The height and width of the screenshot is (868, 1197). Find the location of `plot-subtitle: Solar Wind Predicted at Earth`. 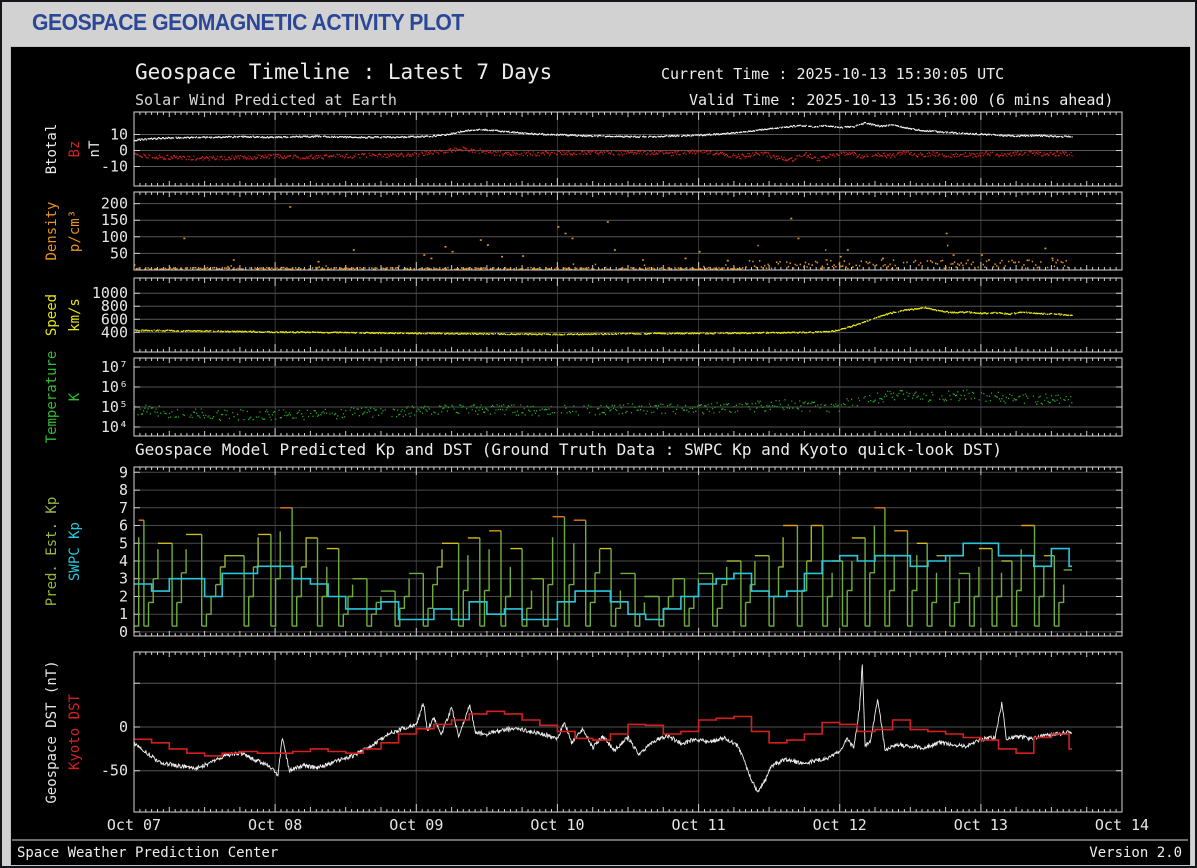

plot-subtitle: Solar Wind Predicted at Earth is located at coordinates (266, 100).